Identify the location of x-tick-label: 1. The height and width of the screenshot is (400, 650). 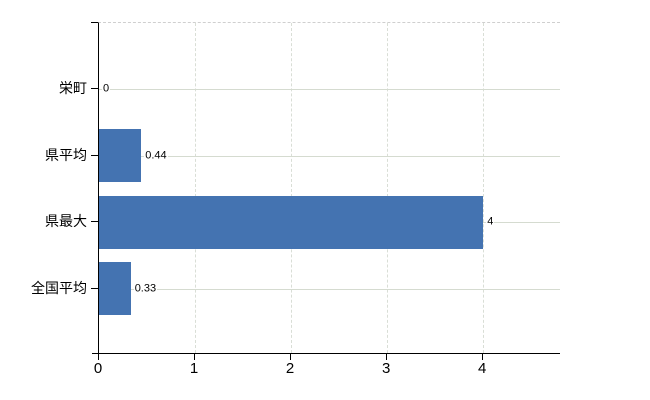
(194, 368).